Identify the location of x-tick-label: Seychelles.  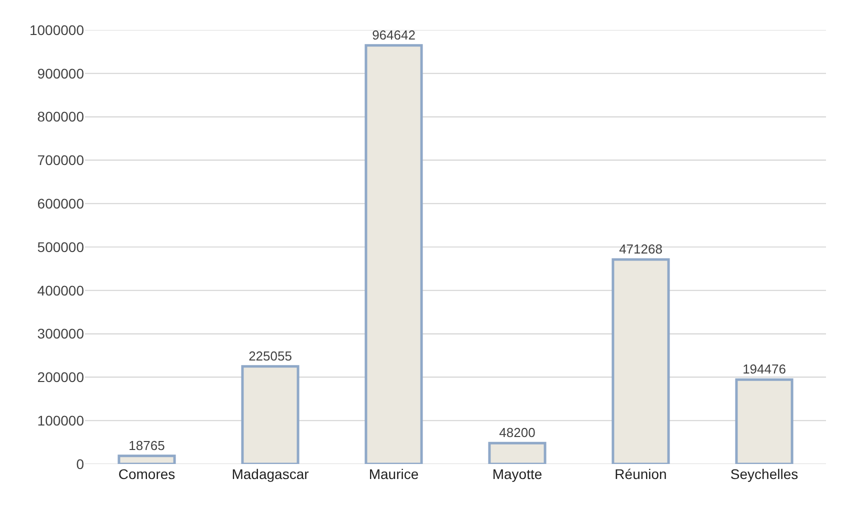
(764, 474).